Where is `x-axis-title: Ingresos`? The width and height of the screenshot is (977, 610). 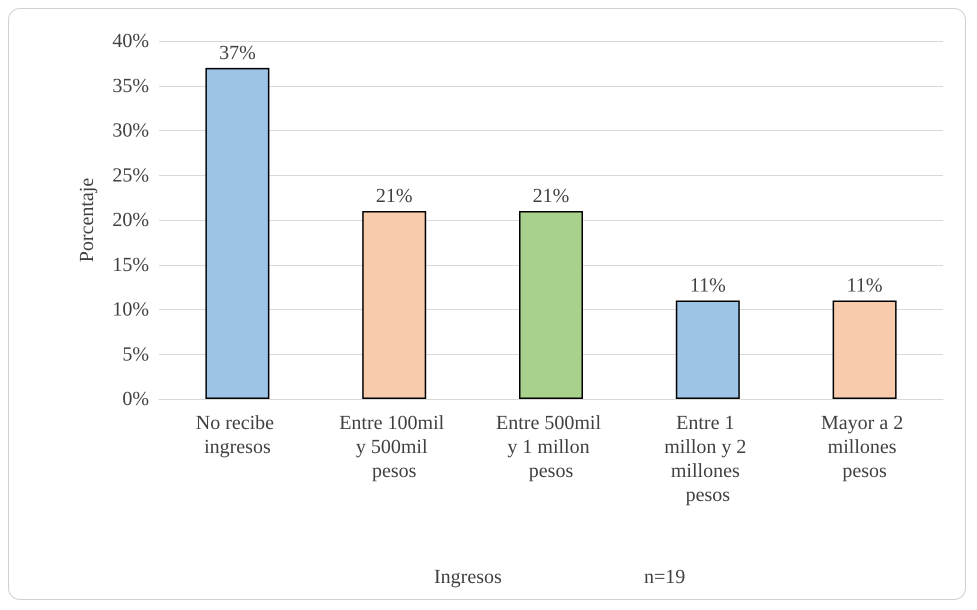
x-axis-title: Ingresos is located at coordinates (468, 577).